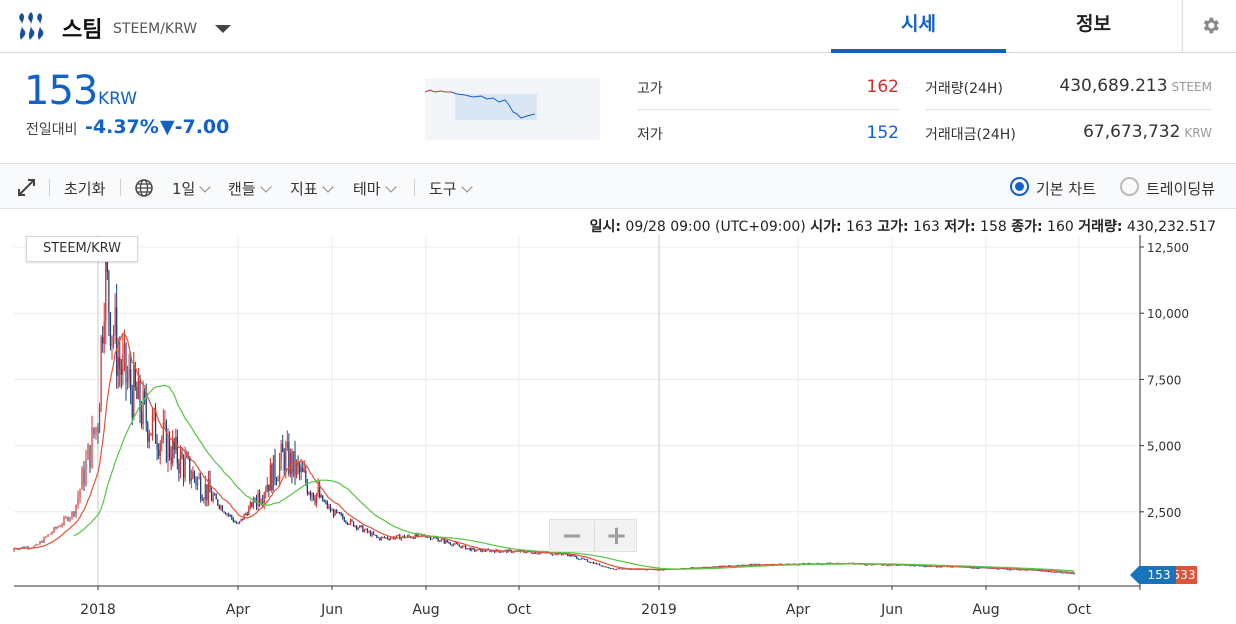 The height and width of the screenshot is (624, 1236). Describe the element at coordinates (1093, 24) in the screenshot. I see `tab-info: 정보` at that location.